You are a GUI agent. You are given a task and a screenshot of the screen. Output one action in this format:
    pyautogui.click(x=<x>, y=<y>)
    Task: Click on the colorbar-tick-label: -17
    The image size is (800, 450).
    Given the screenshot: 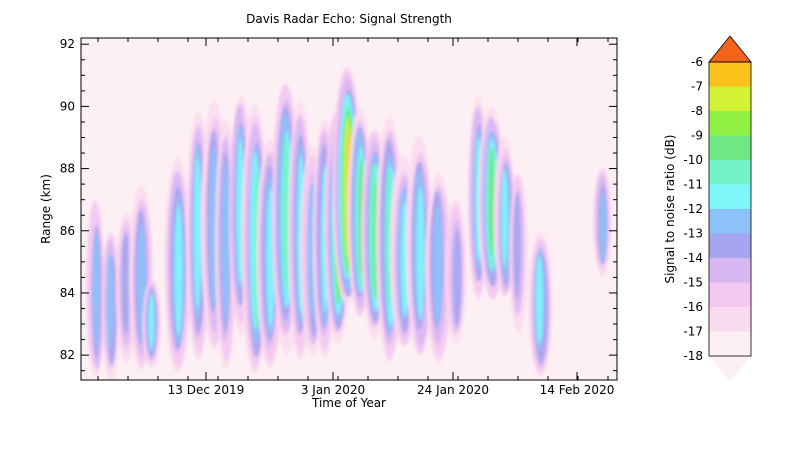 What is the action you would take?
    pyautogui.click(x=693, y=332)
    